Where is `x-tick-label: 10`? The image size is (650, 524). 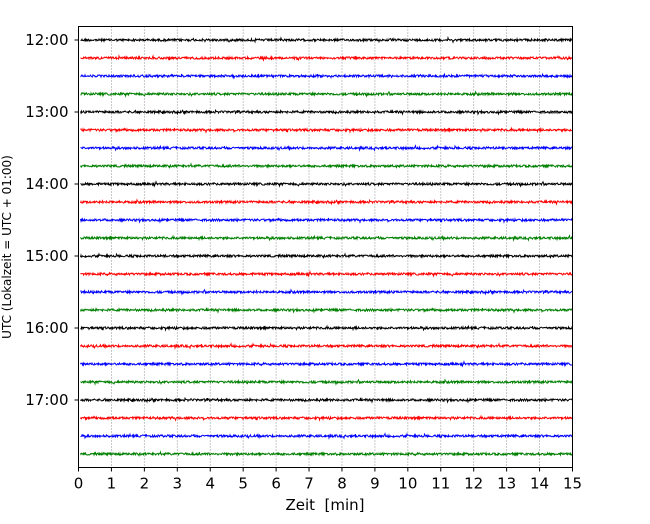 x-tick-label: 10 is located at coordinates (407, 484).